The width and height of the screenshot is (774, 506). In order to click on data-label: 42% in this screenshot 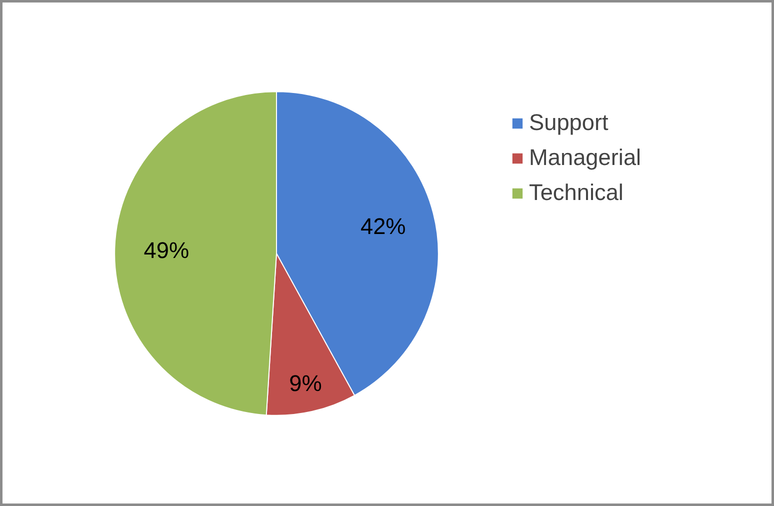, I will do `click(383, 226)`.